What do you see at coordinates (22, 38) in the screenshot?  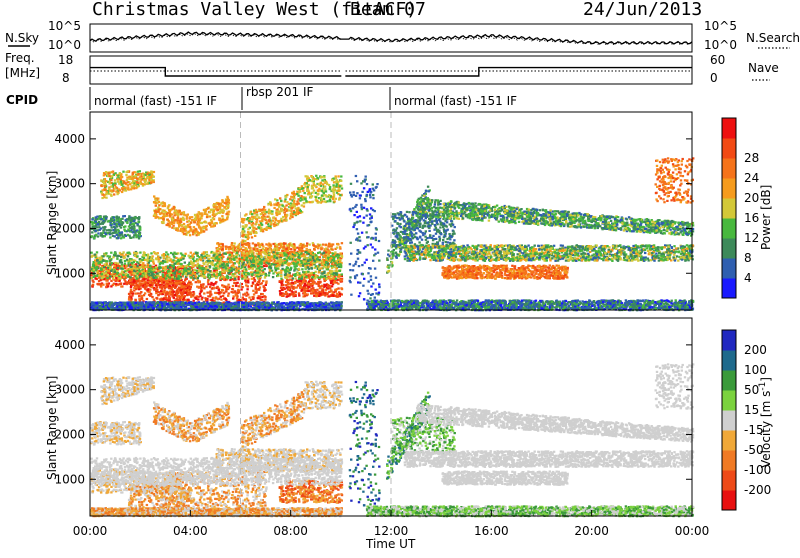 I see `nsky-label: N.Sky` at bounding box center [22, 38].